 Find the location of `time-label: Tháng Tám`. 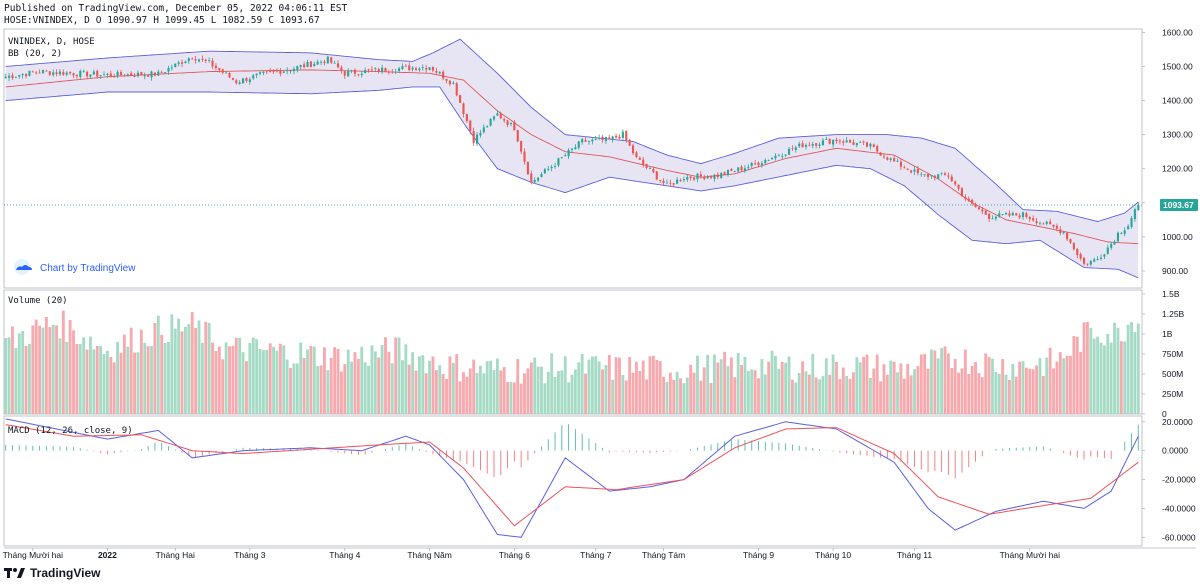

time-label: Tháng Tám is located at coordinates (663, 555).